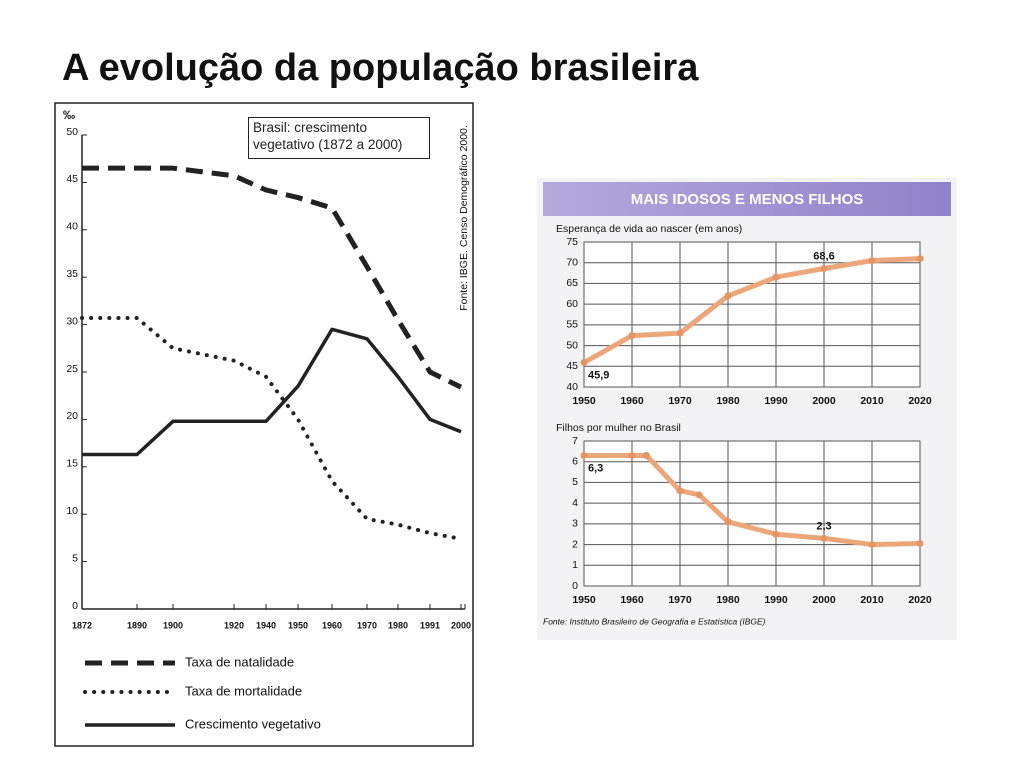 This screenshot has width=1024, height=768. Describe the element at coordinates (572, 325) in the screenshot. I see `y-tick-label: 55` at that location.